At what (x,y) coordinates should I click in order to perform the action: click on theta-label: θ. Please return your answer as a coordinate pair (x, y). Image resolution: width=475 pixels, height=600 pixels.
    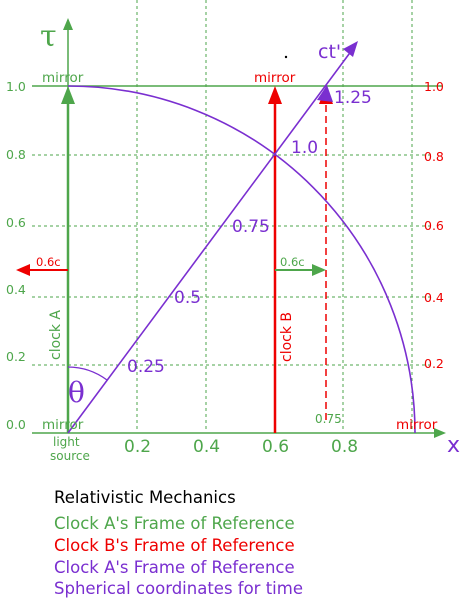
    Looking at the image, I should click on (76, 392).